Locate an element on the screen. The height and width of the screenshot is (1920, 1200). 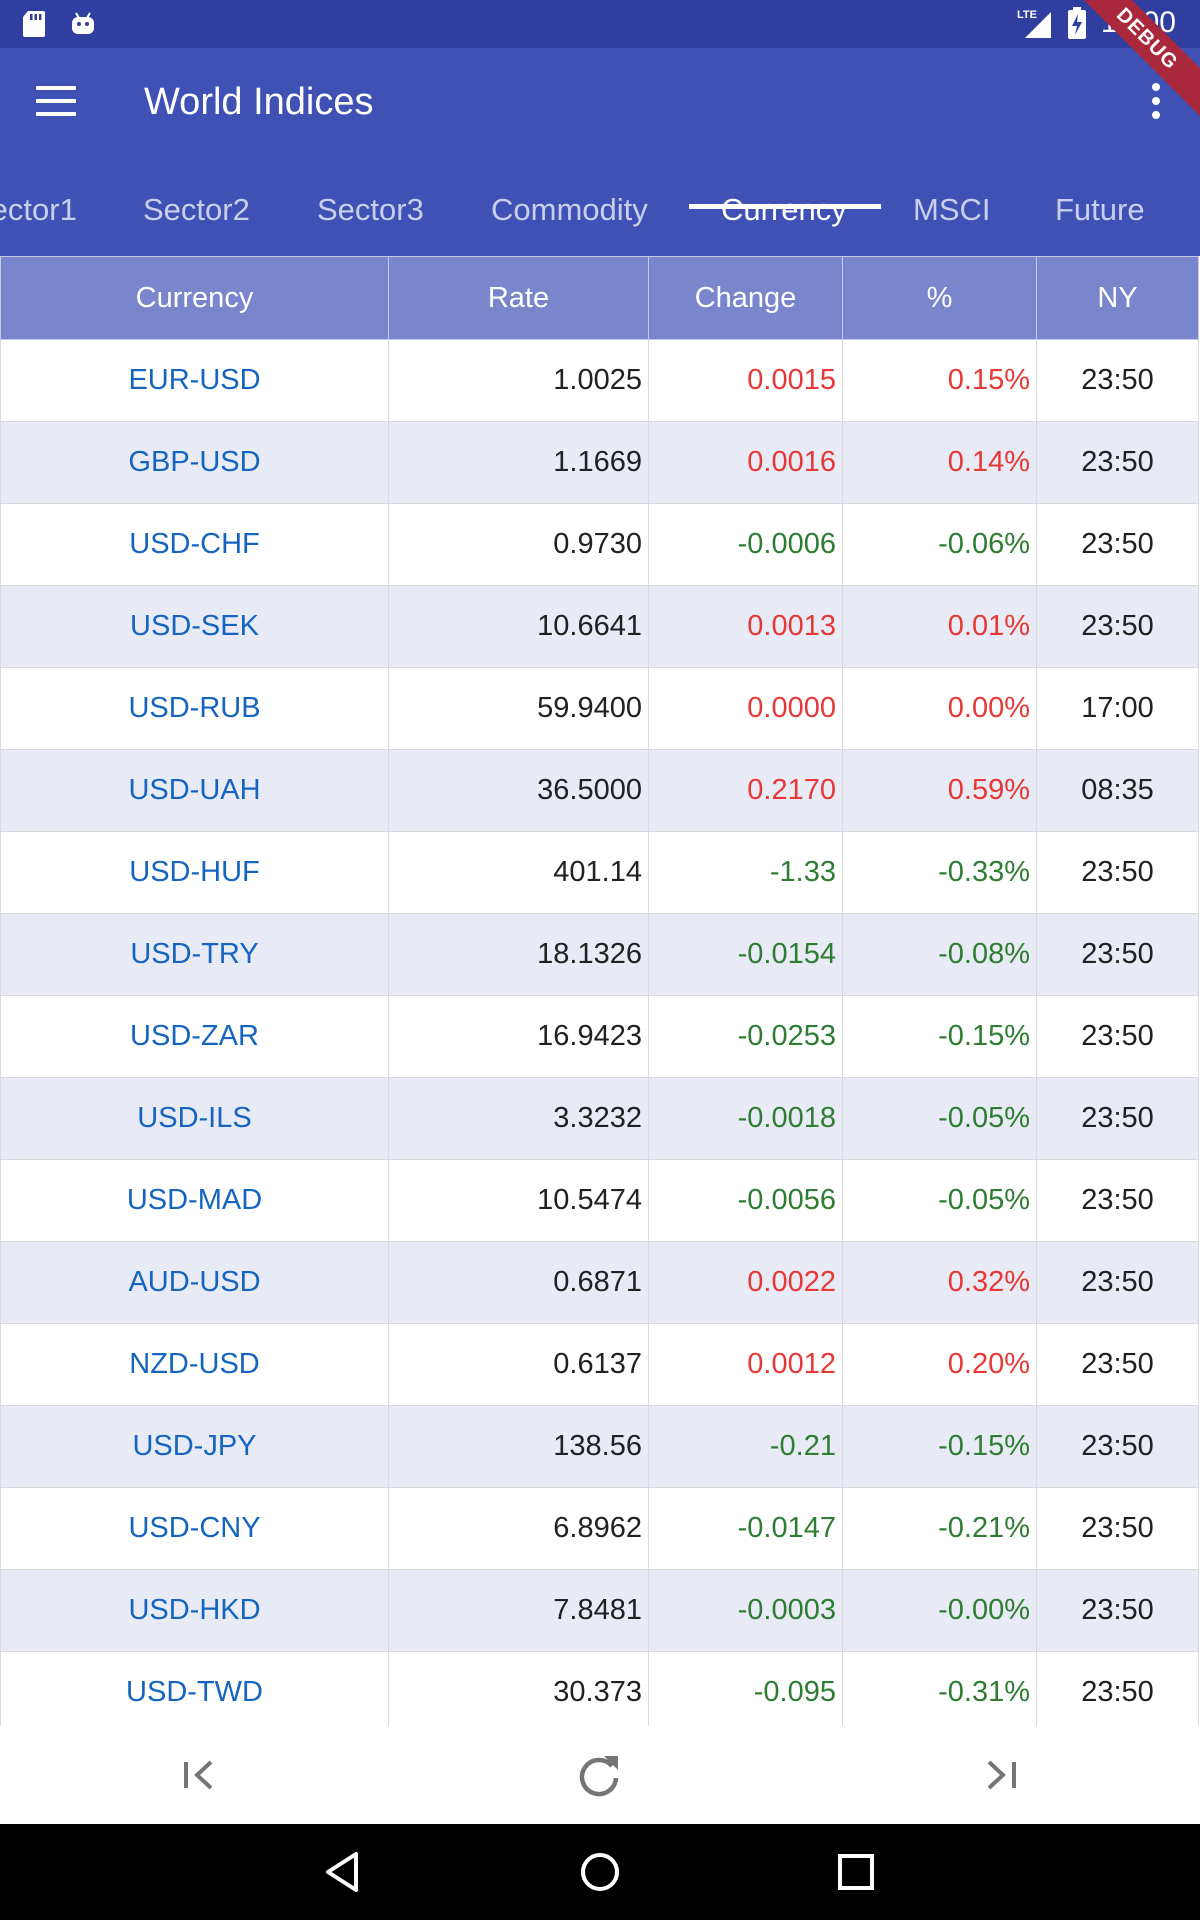
rate-cell: 18.1326 is located at coordinates (518, 954).